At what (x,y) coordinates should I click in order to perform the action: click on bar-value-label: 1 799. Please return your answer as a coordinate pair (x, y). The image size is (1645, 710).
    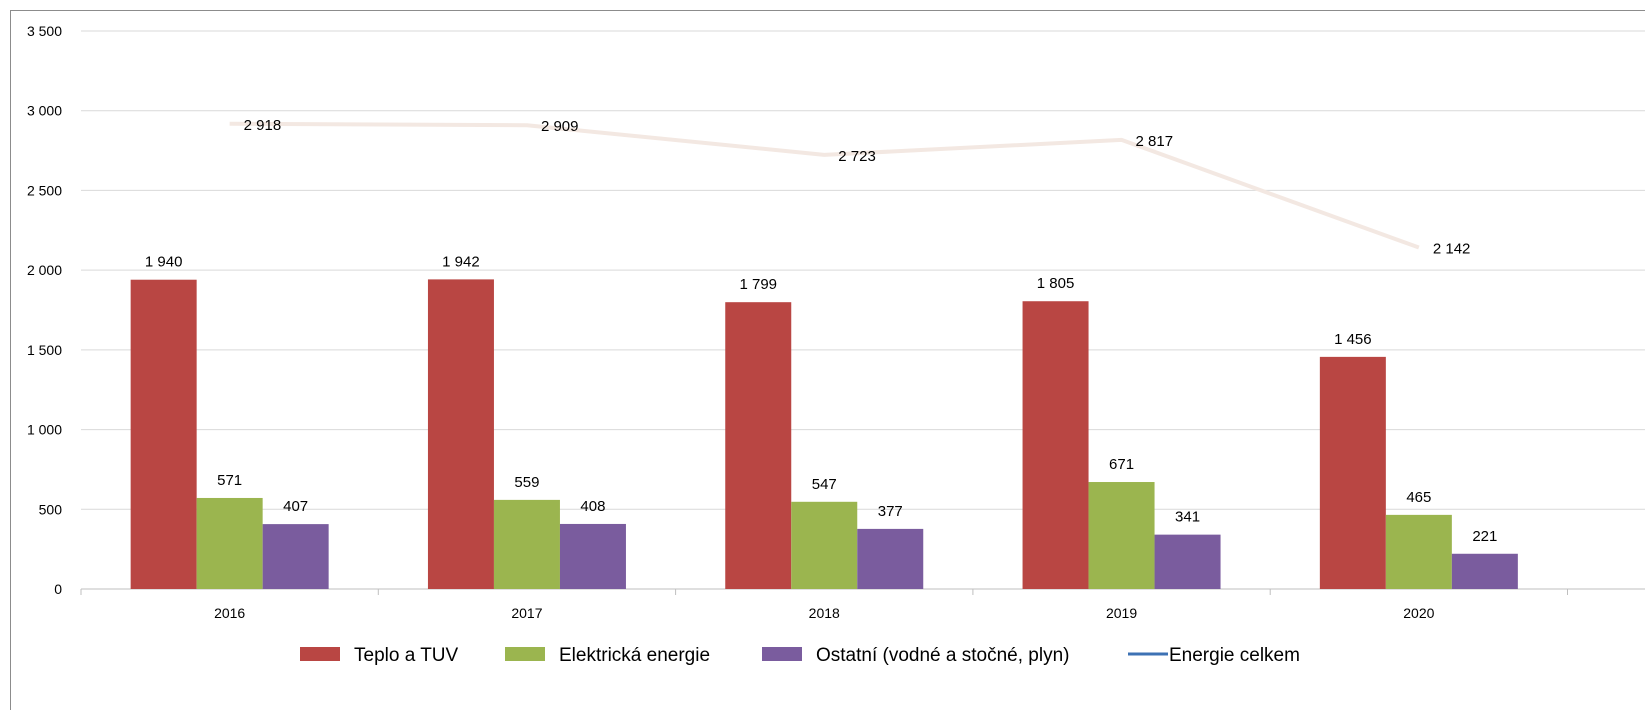
    Looking at the image, I should click on (758, 284).